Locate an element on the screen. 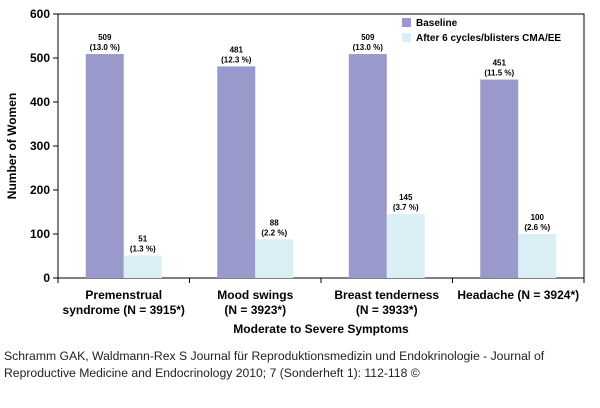 This screenshot has width=600, height=408. x-category-label: Breast tenderness is located at coordinates (386, 295).